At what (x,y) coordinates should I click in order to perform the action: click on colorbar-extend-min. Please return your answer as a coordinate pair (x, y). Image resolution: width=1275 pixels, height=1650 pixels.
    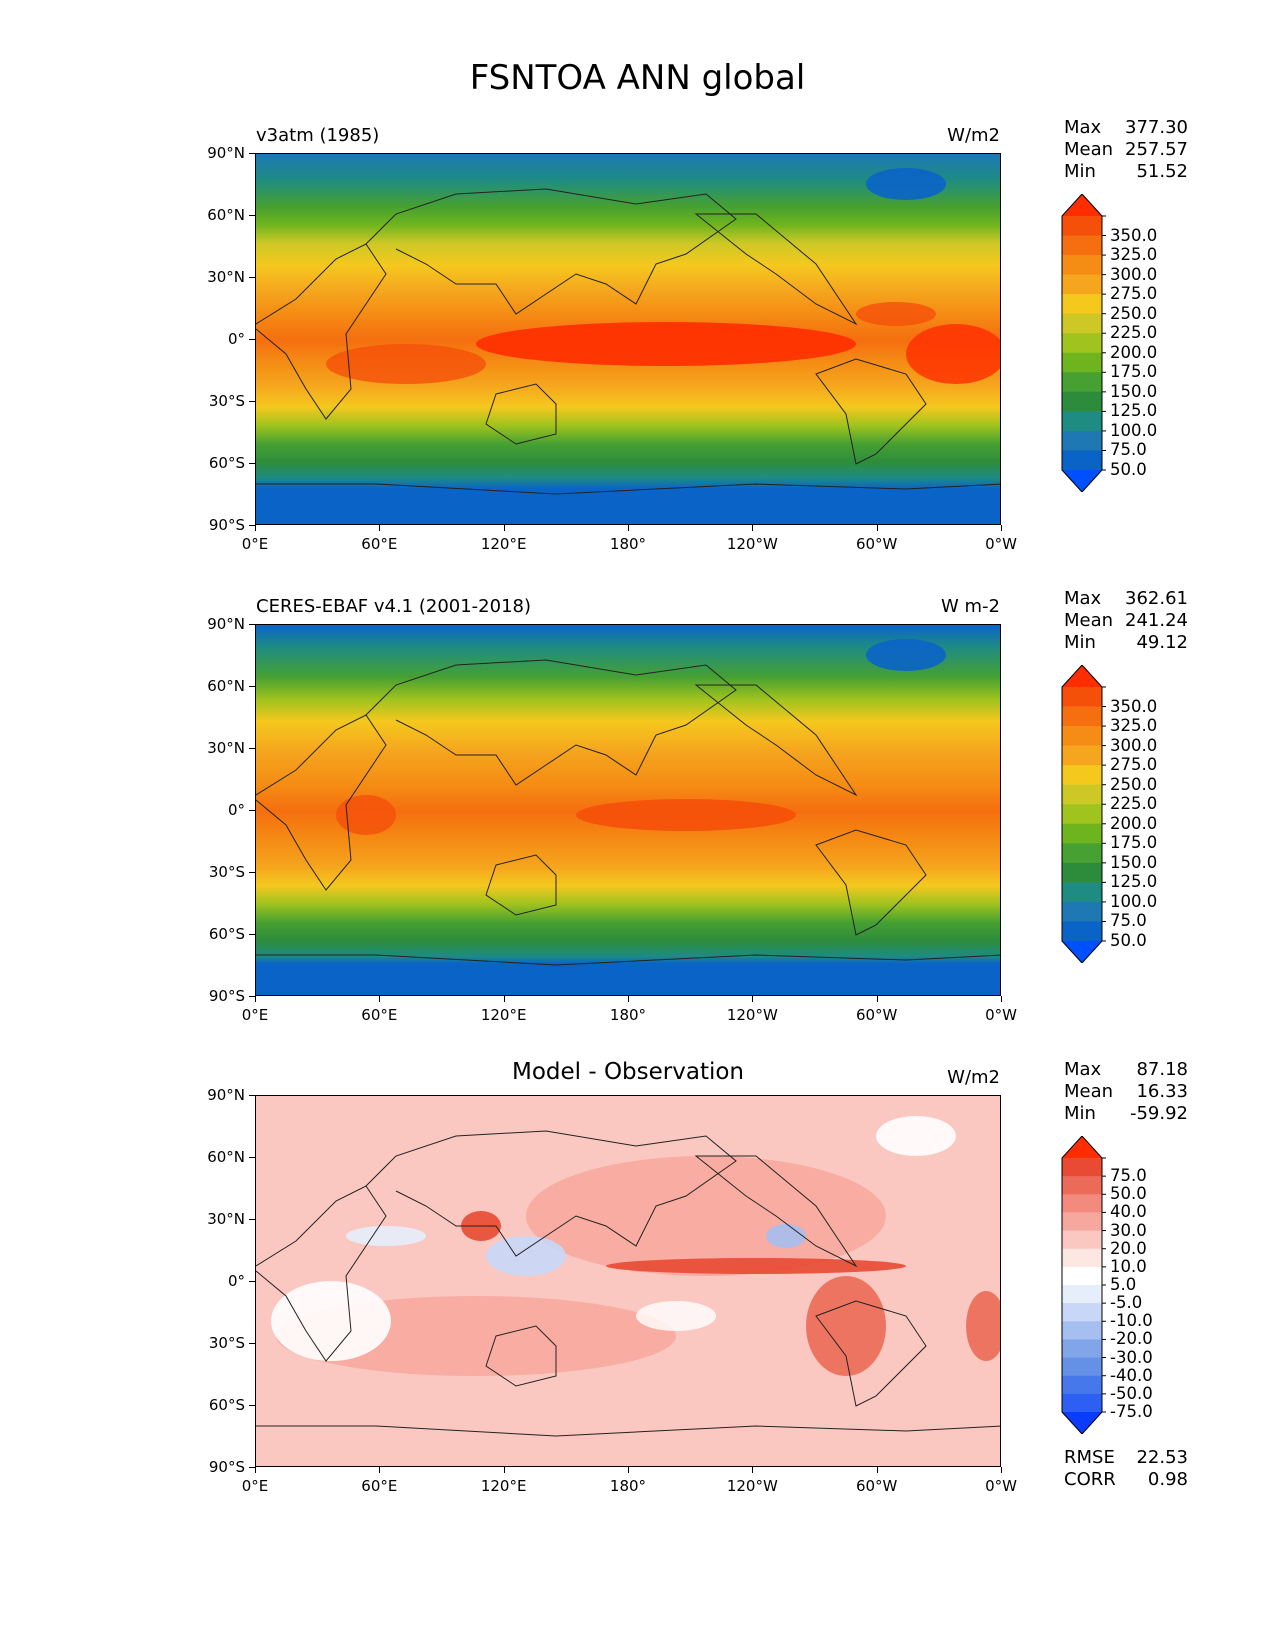
    Looking at the image, I should click on (1082, 952).